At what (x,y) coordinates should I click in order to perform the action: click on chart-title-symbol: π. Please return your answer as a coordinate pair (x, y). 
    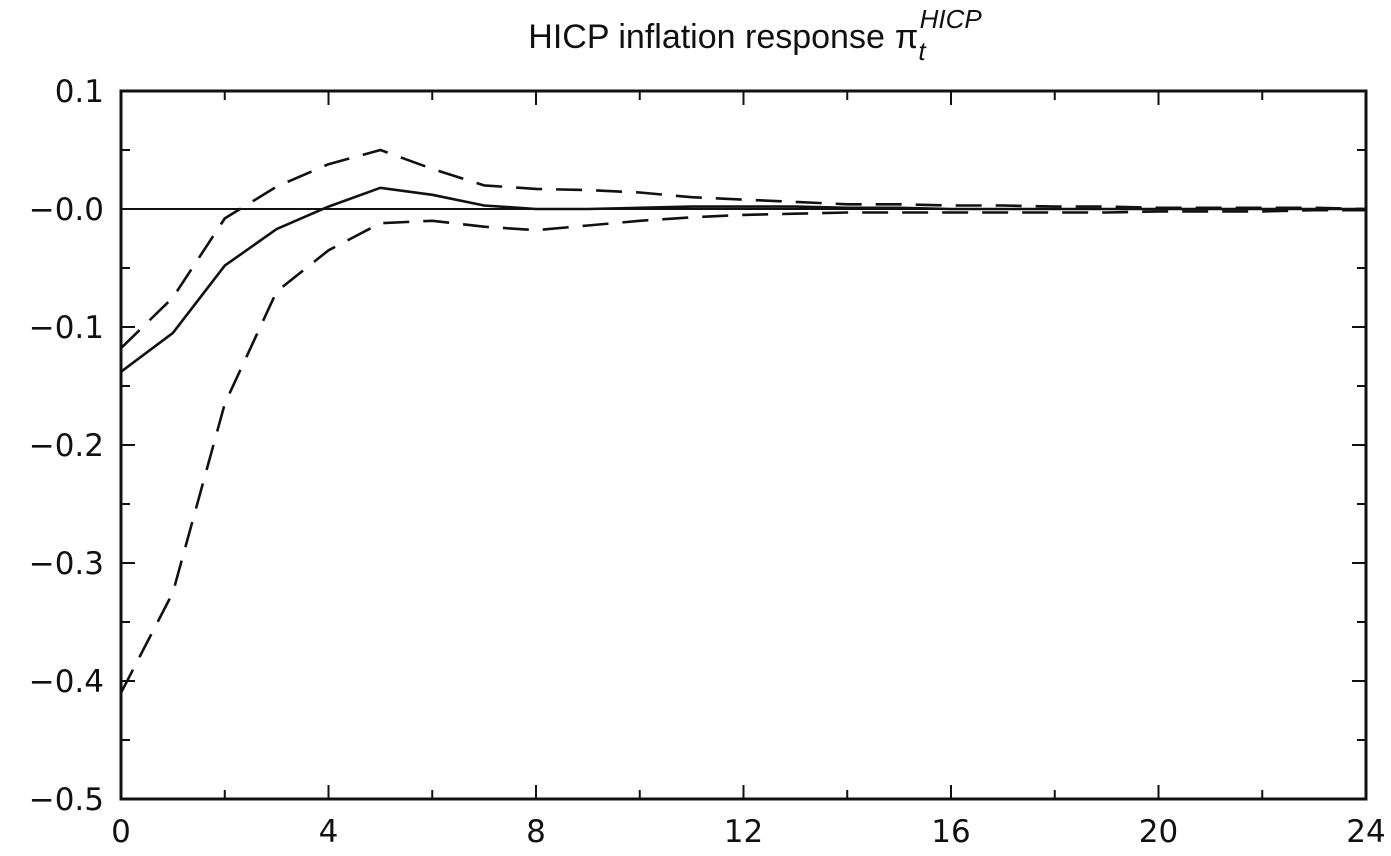
    Looking at the image, I should click on (906, 37).